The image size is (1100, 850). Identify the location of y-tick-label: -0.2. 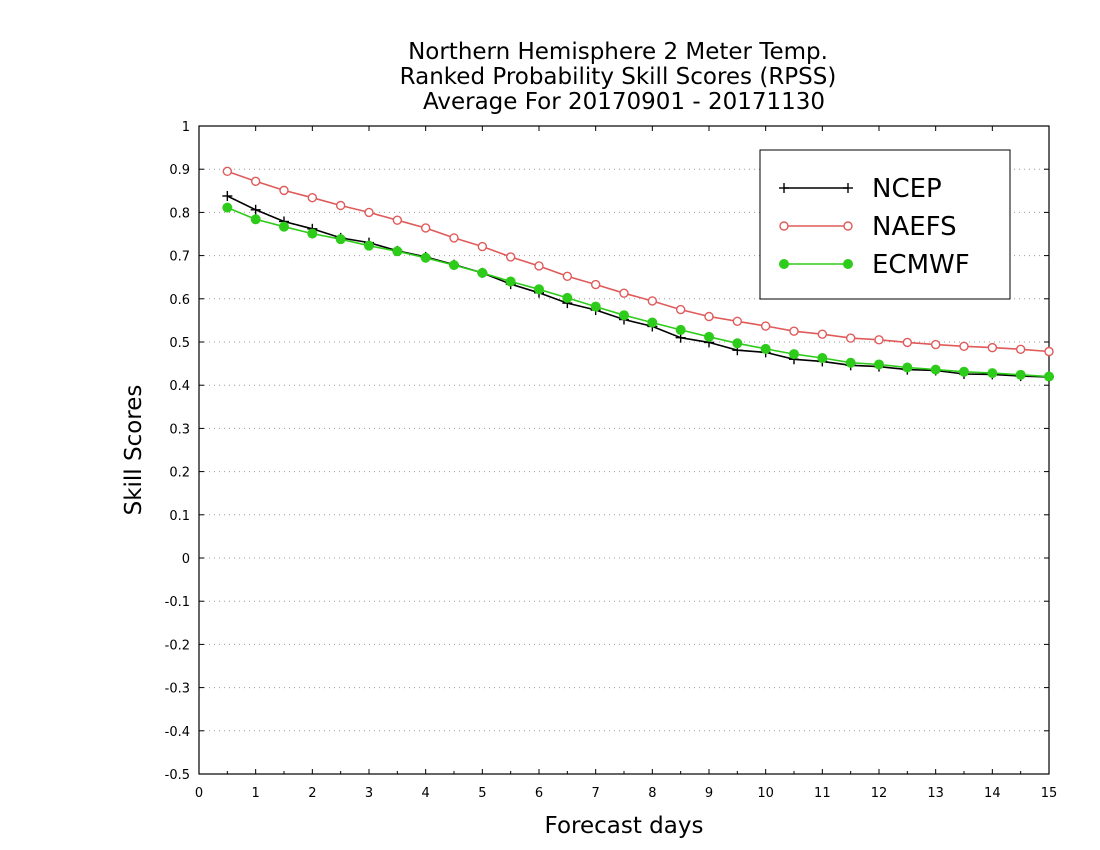
(177, 645).